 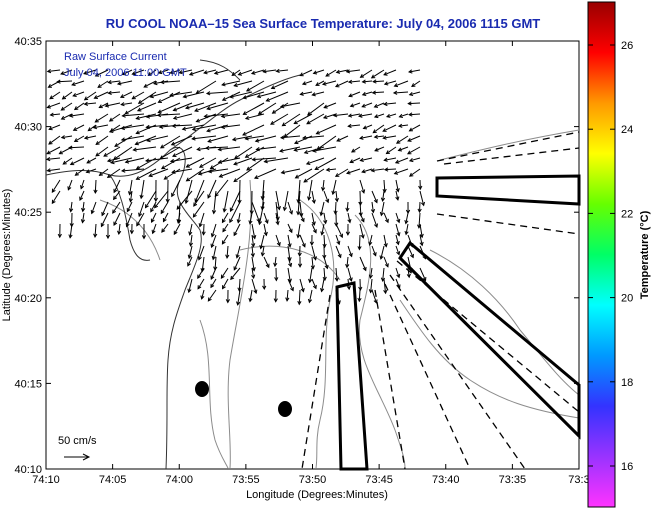 What do you see at coordinates (508, 190) in the screenshot?
I see `sector-polygon-upper` at bounding box center [508, 190].